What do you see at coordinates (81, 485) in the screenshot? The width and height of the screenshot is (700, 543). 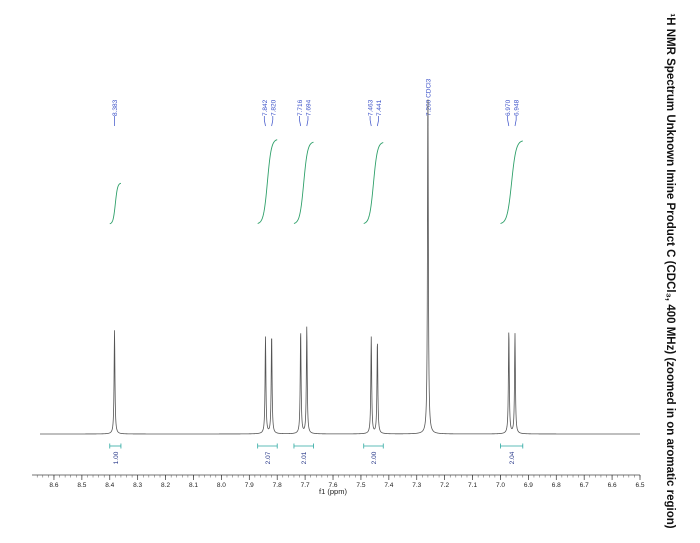 I see `x-tick-label: 8.5` at bounding box center [81, 485].